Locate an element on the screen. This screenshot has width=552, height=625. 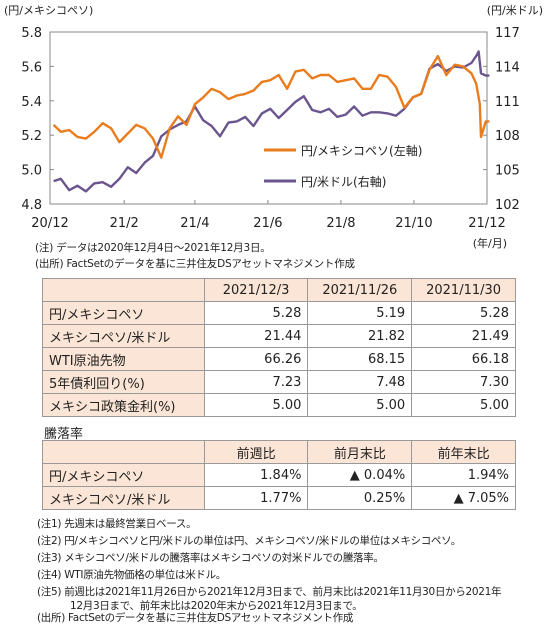
footnote: 12月3日まで、前年末比は2020年末から2021年12月3日まで。 is located at coordinates (216, 606).